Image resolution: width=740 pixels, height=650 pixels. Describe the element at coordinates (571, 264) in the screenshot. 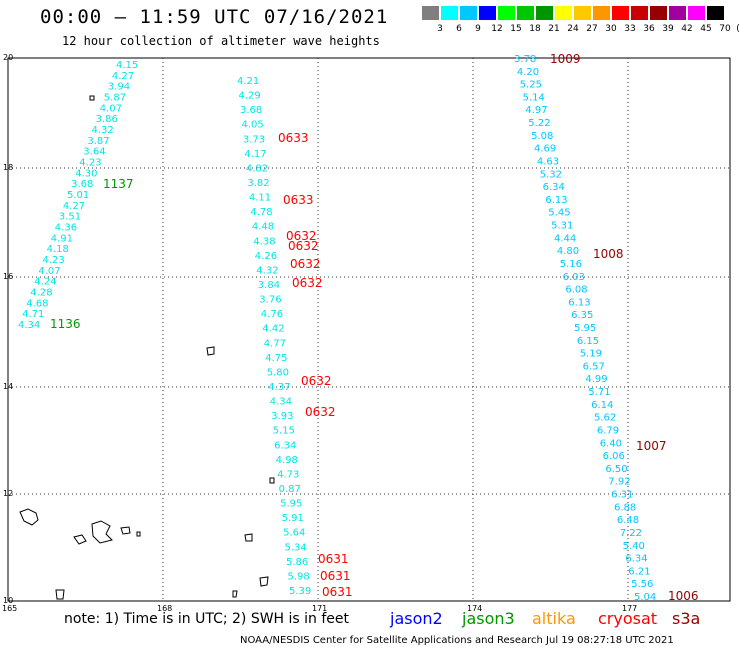

I see `wave-height-value: 5.16` at that location.